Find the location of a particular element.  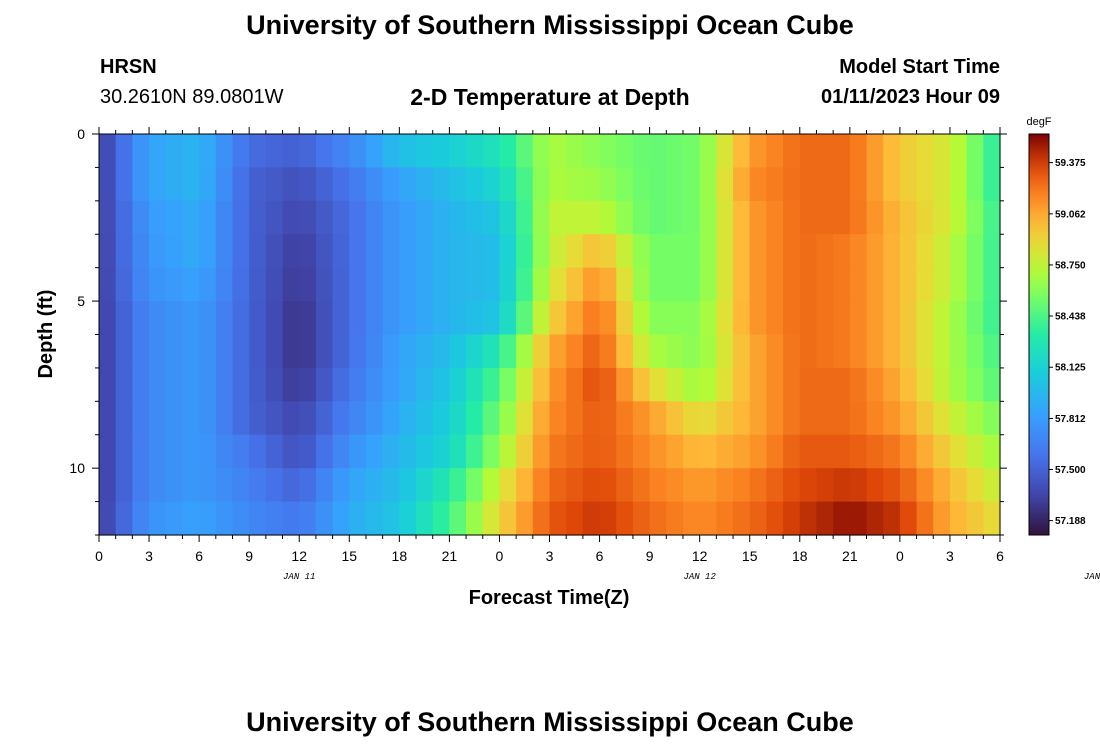

chart-subtitle: 2-D Temperature at Depth is located at coordinates (550, 97).